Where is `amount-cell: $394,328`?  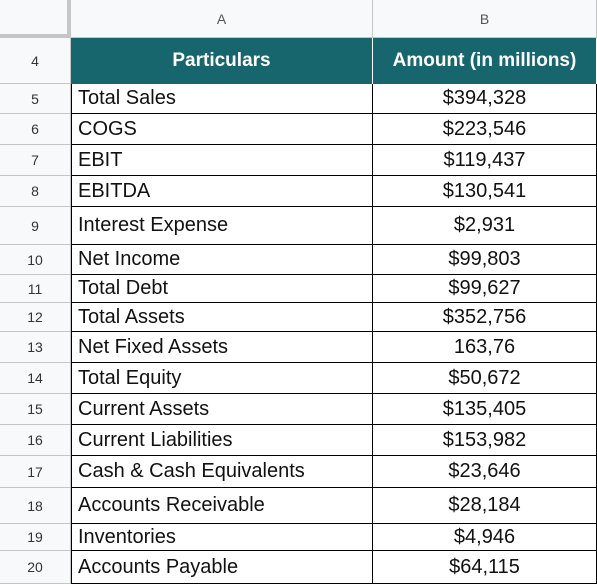
amount-cell: $394,328 is located at coordinates (485, 99).